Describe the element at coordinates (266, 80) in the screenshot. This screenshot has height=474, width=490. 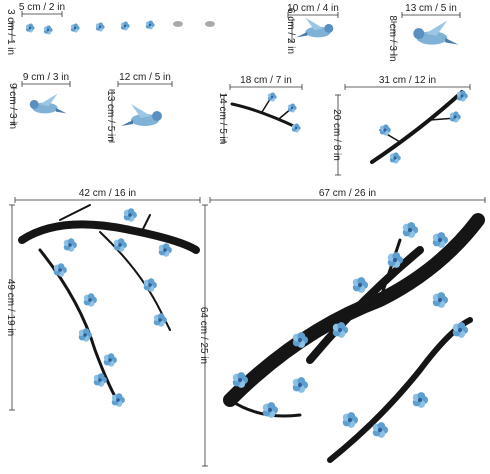
I see `width-label: 18 cm / 7 in` at that location.